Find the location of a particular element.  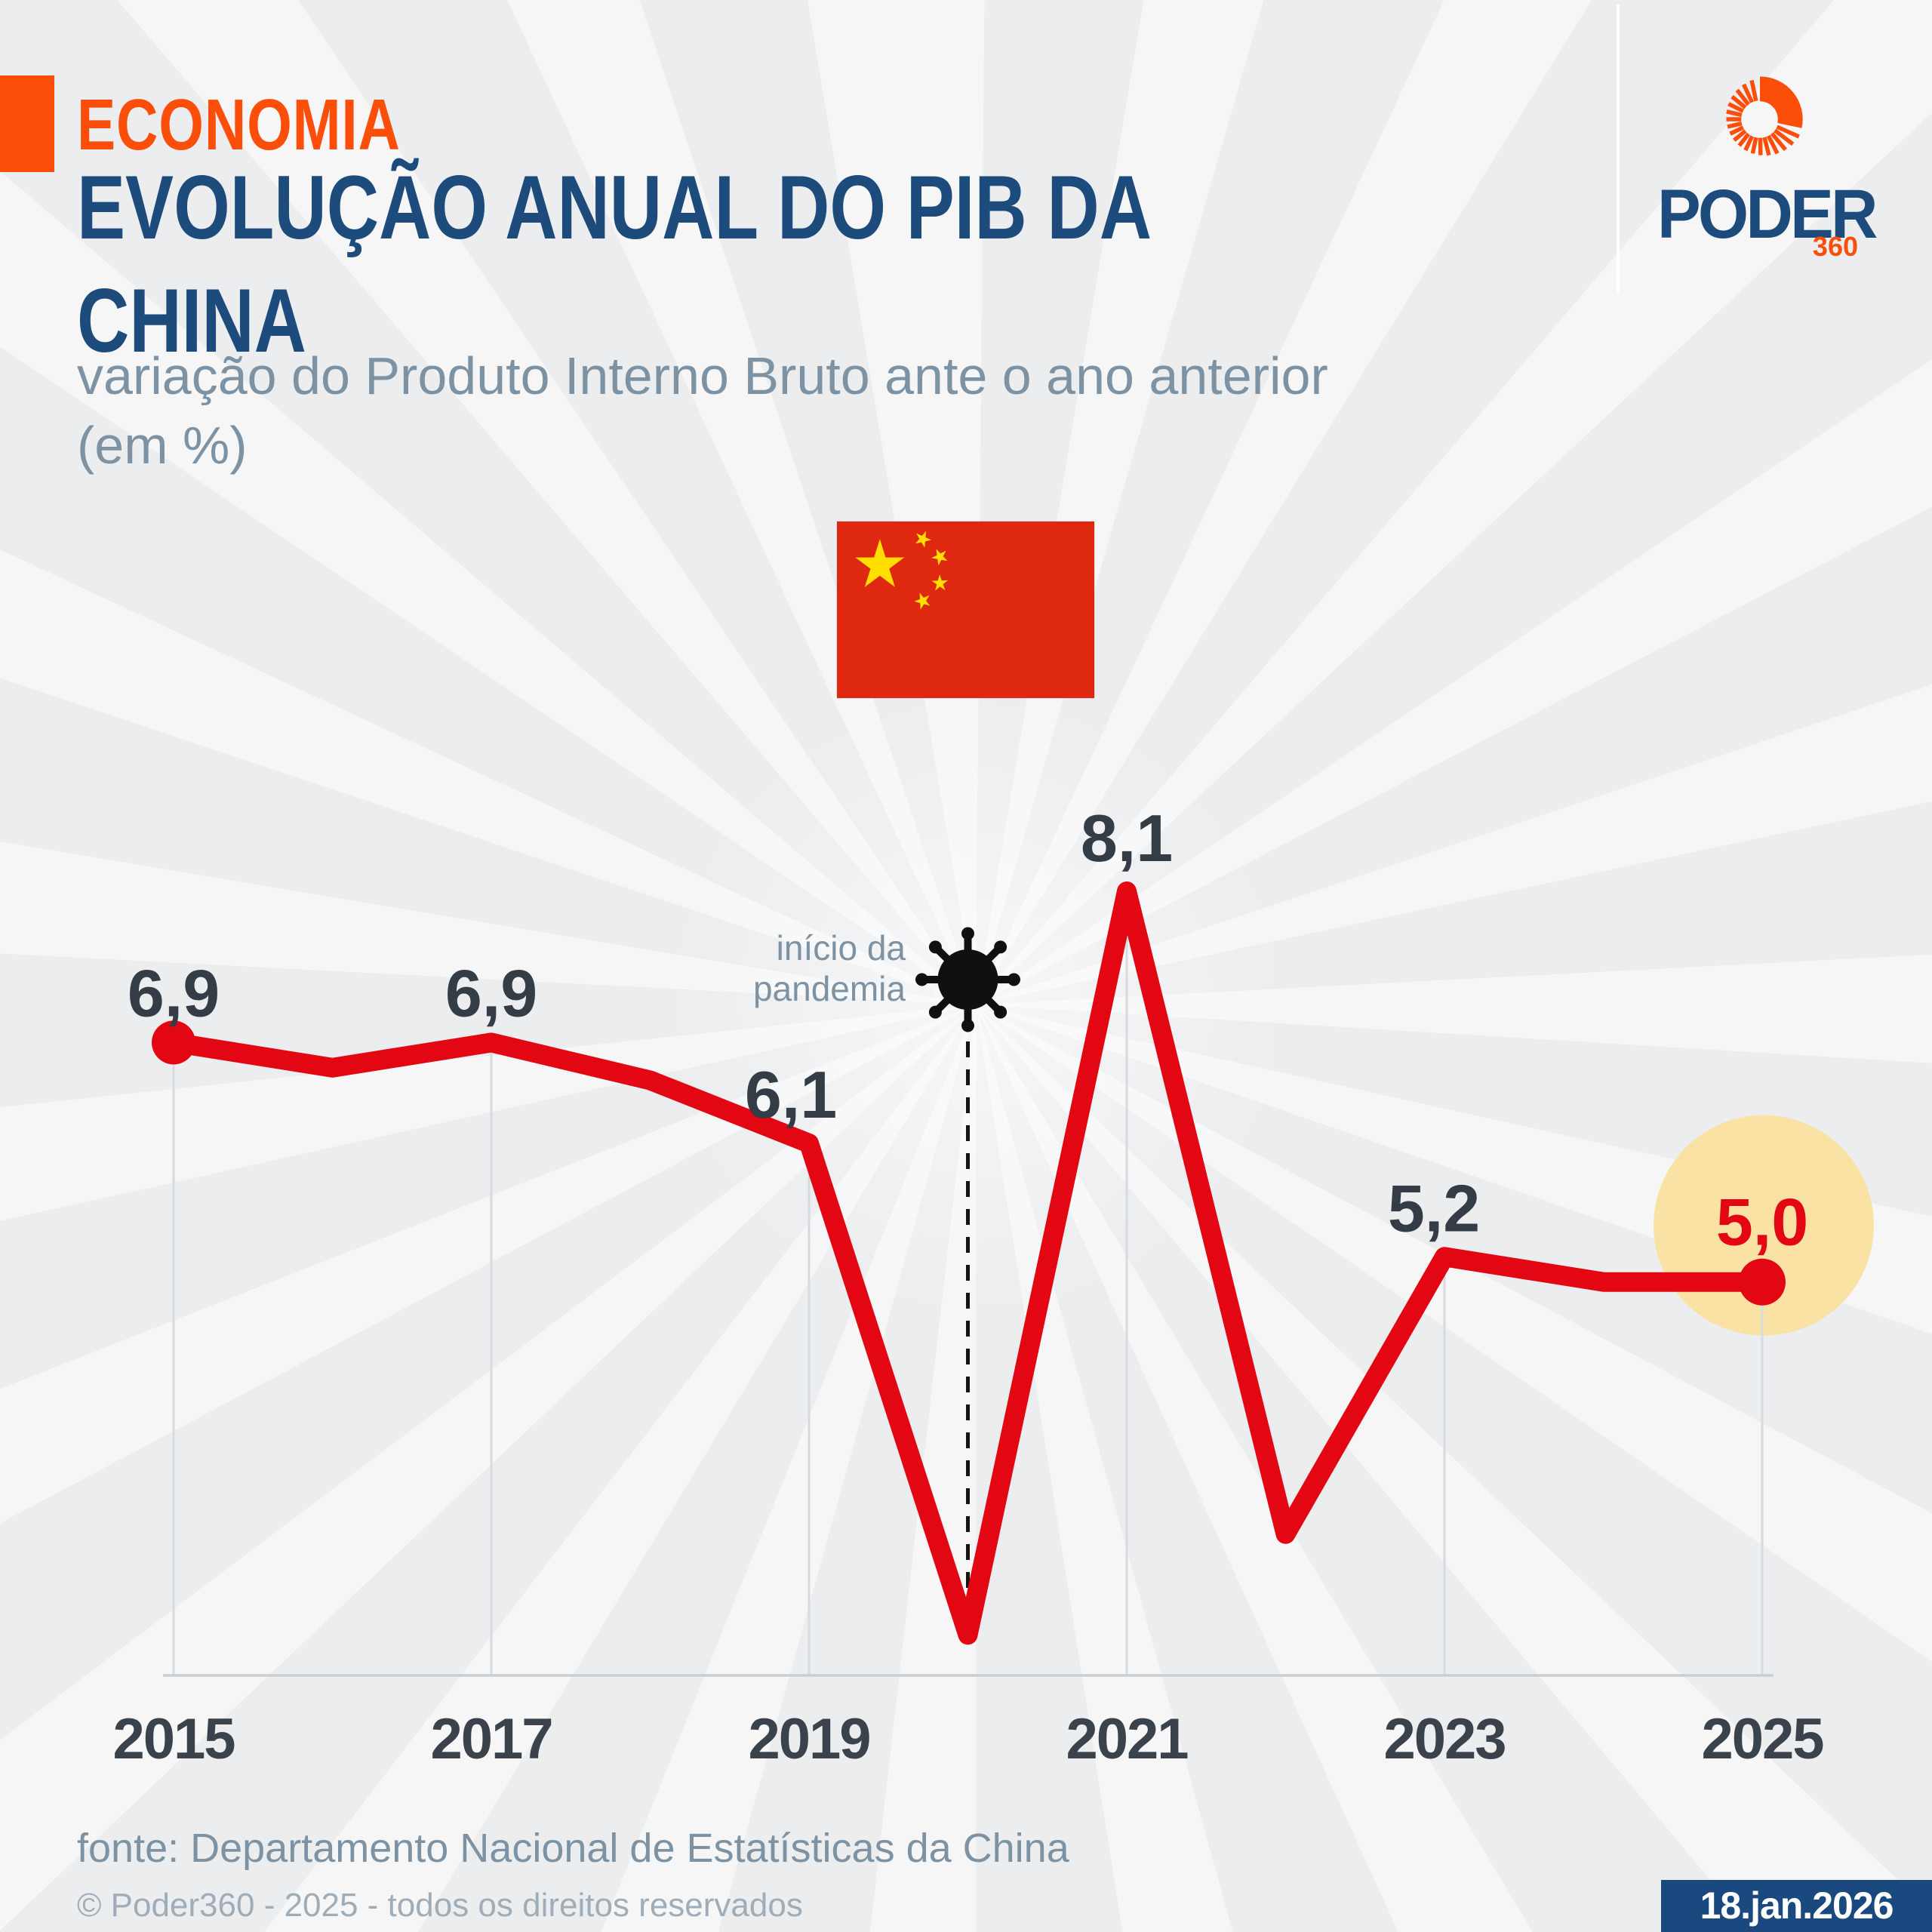

poder360-sunburst-icon is located at coordinates (1764, 116).